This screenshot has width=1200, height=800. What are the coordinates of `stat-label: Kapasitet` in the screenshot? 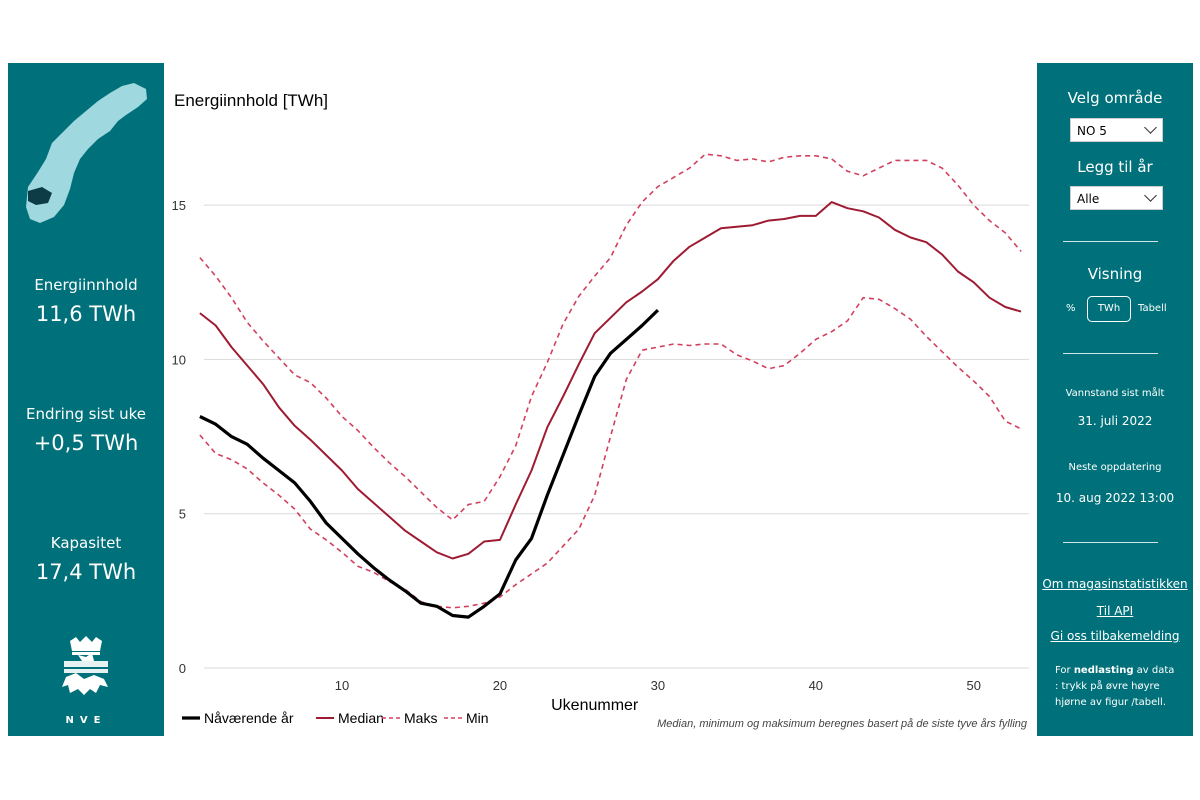 It's located at (86, 543).